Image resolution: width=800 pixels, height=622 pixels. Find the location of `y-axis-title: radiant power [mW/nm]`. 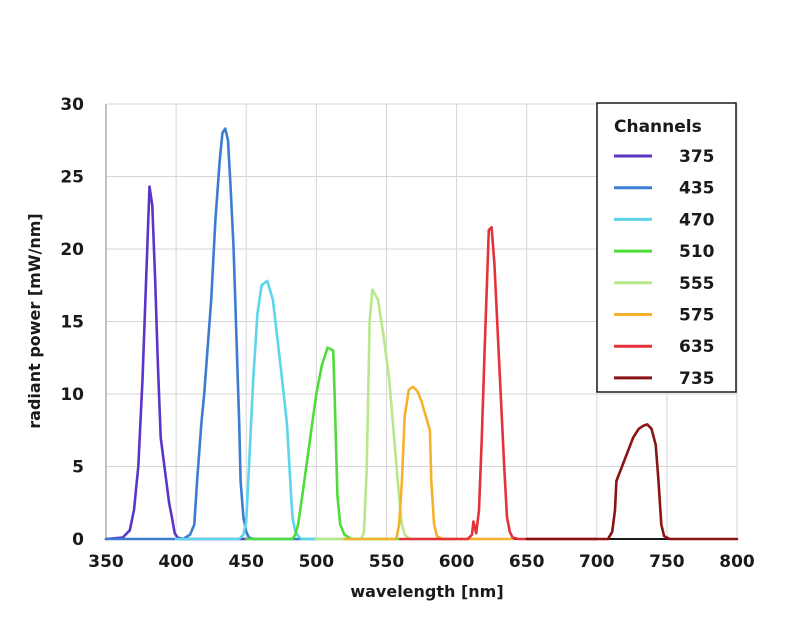

y-axis-title: radiant power [mW/nm] is located at coordinates (34, 320).